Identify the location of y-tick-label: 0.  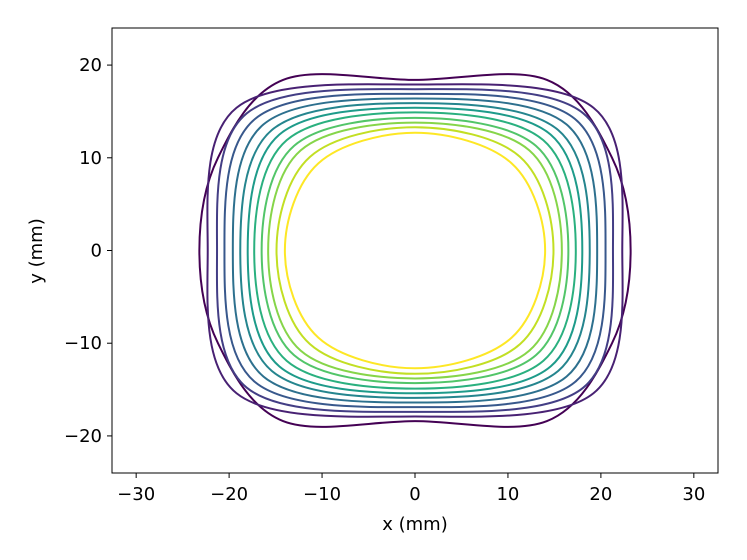
(96, 251).